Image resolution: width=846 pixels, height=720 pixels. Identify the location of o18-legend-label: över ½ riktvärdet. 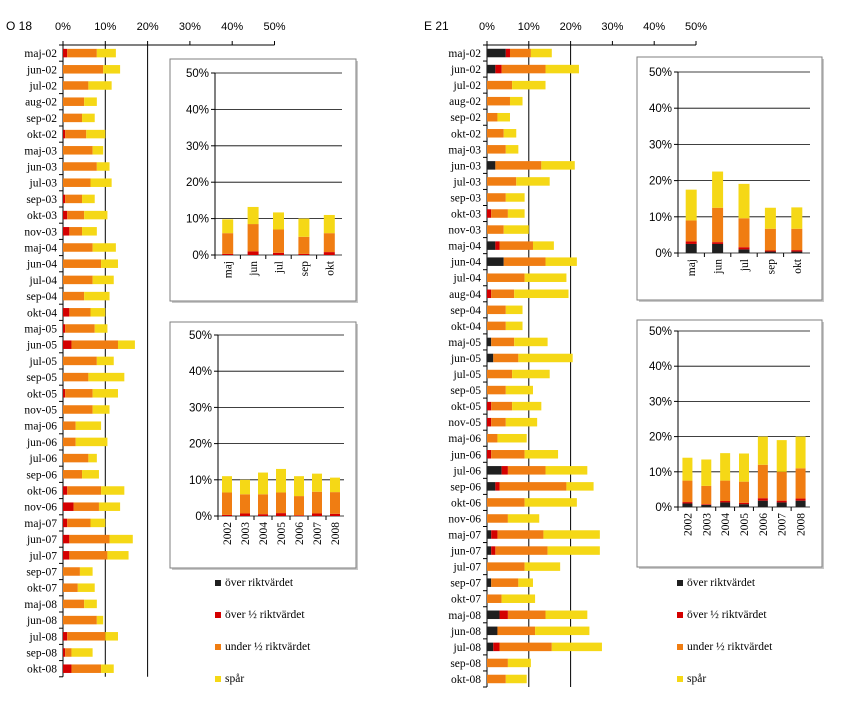
(265, 615).